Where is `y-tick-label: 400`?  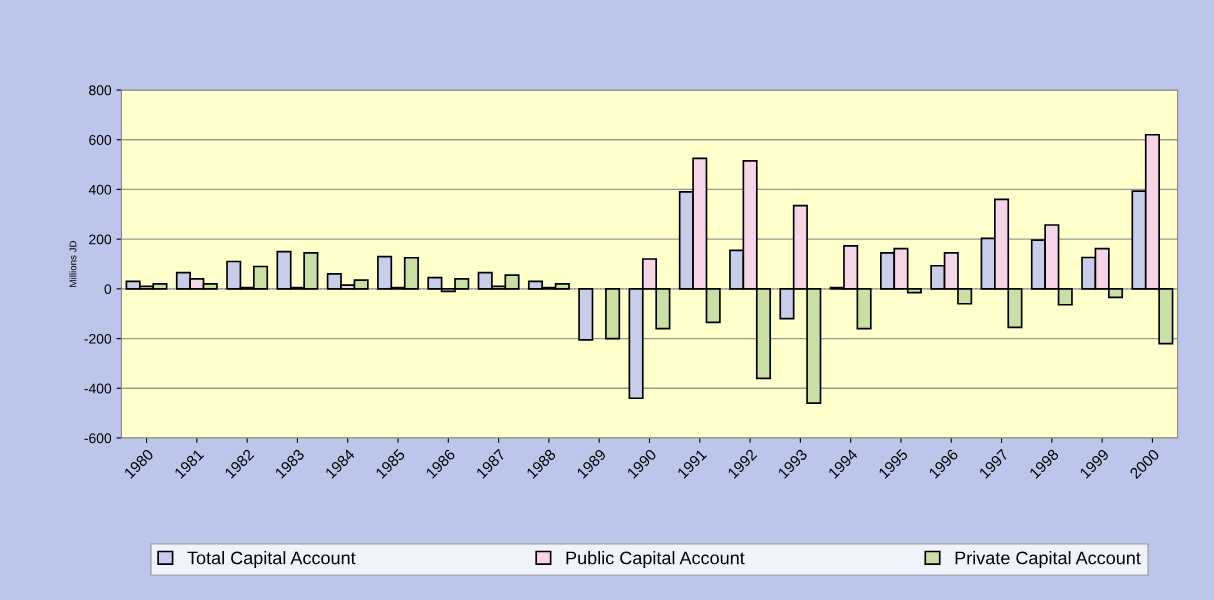 y-tick-label: 400 is located at coordinates (100, 189).